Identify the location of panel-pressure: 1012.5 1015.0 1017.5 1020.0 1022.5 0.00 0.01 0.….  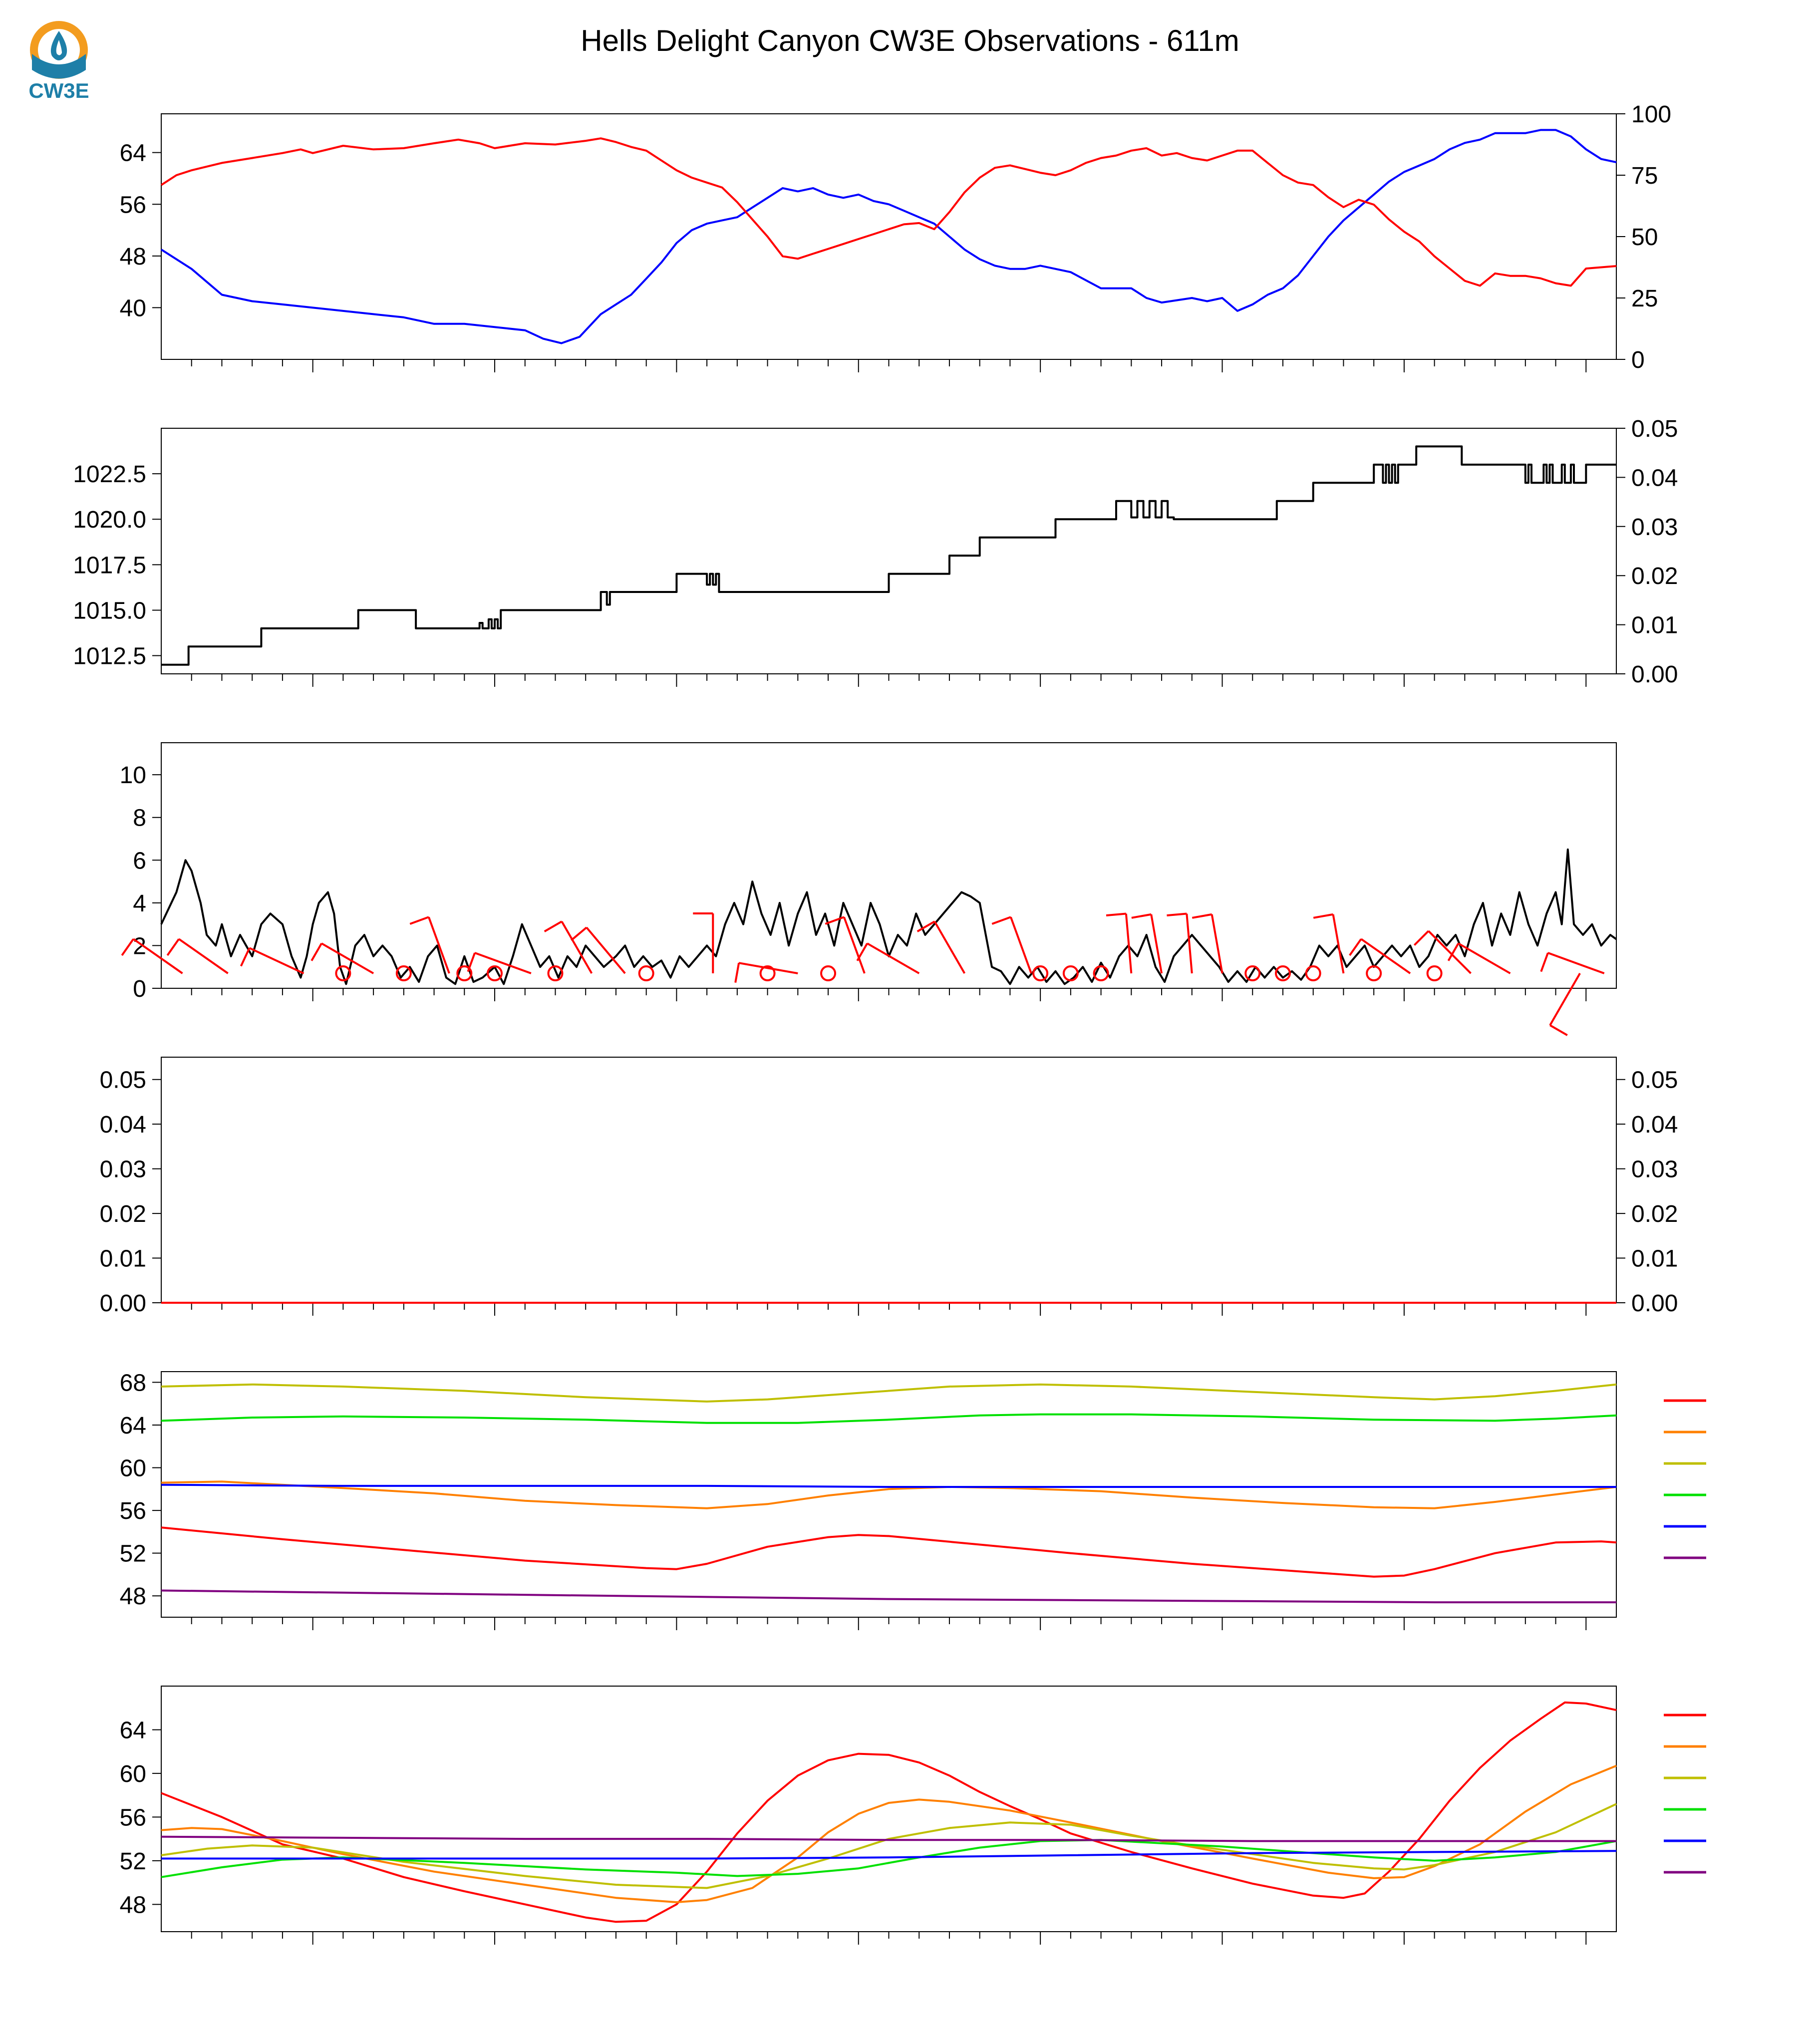
(875, 552).